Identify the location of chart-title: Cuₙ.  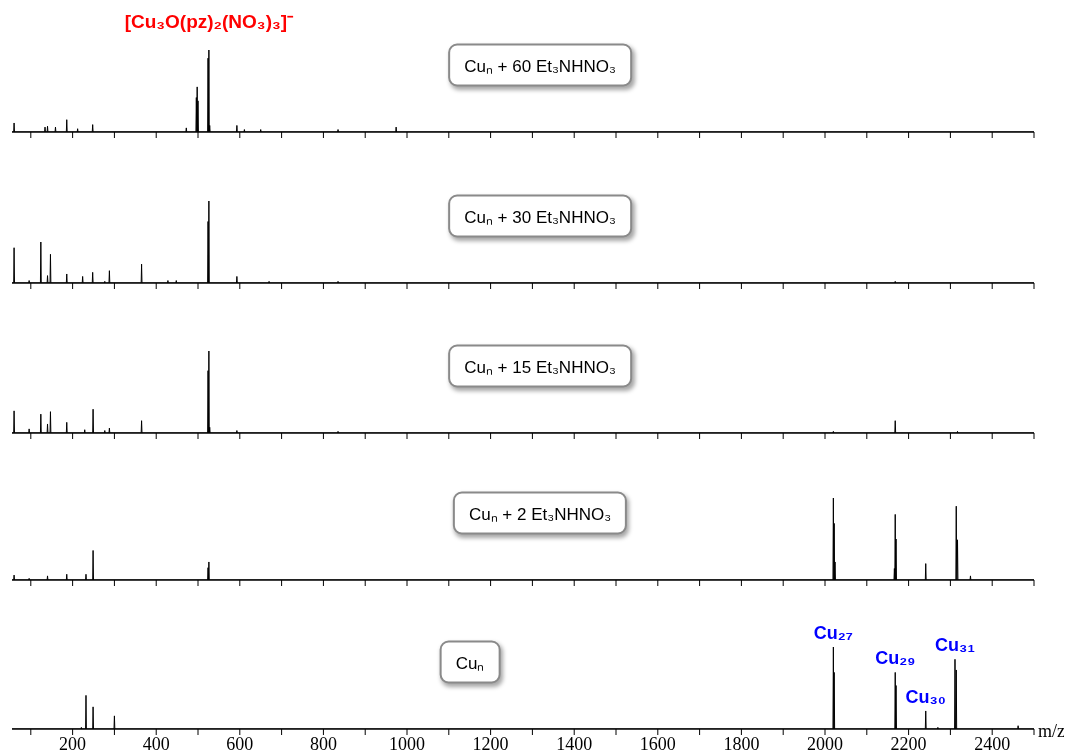
(470, 662).